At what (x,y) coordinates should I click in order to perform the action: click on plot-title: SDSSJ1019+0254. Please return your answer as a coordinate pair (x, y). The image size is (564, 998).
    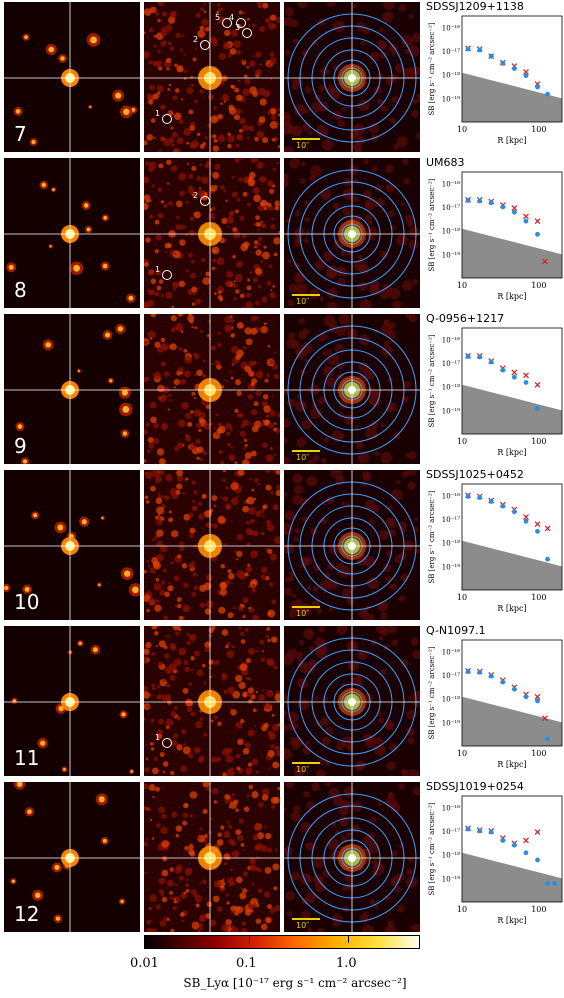
    Looking at the image, I should click on (475, 786).